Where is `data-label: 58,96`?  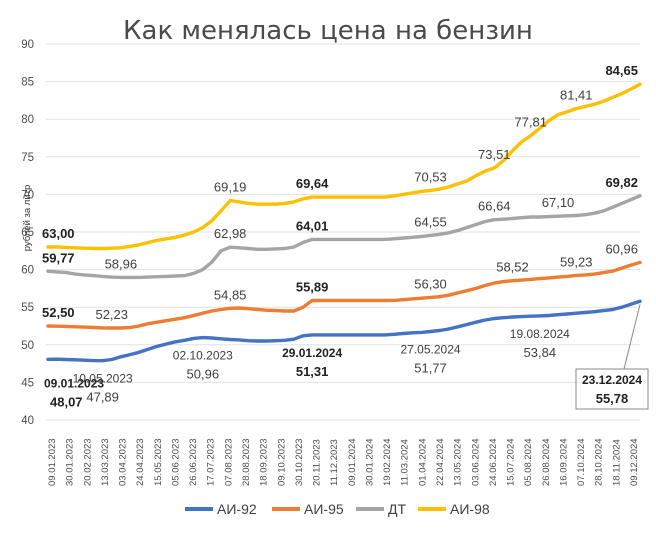
data-label: 58,96 is located at coordinates (121, 263).